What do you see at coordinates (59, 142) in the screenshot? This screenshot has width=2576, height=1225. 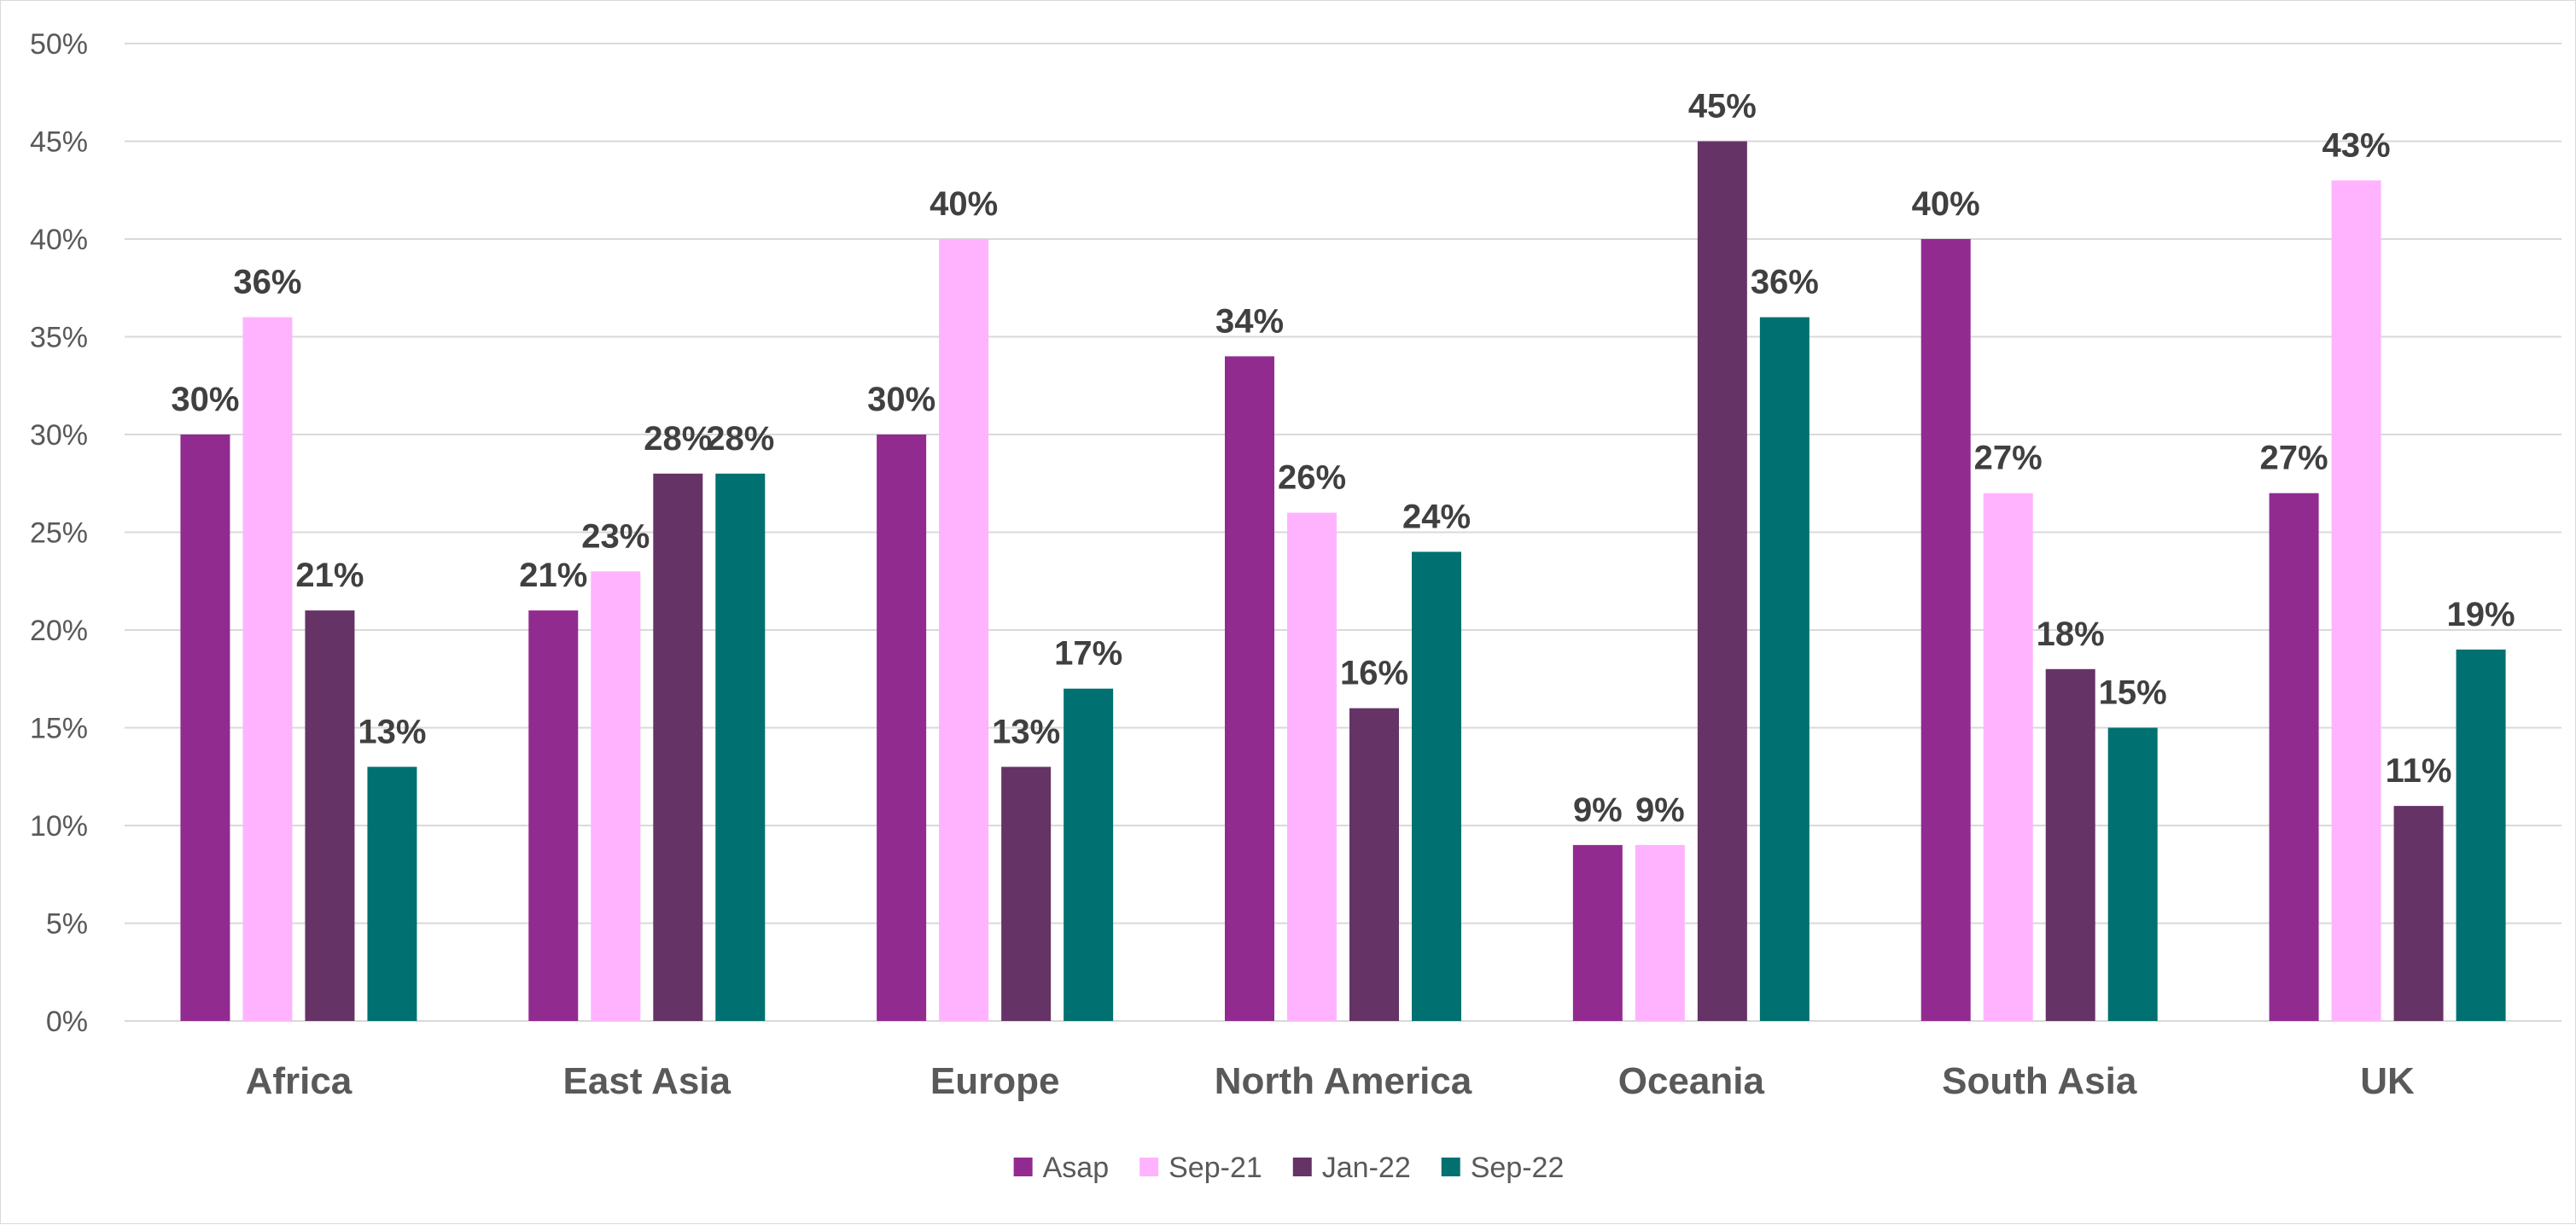 I see `y-tick-label: 45%` at bounding box center [59, 142].